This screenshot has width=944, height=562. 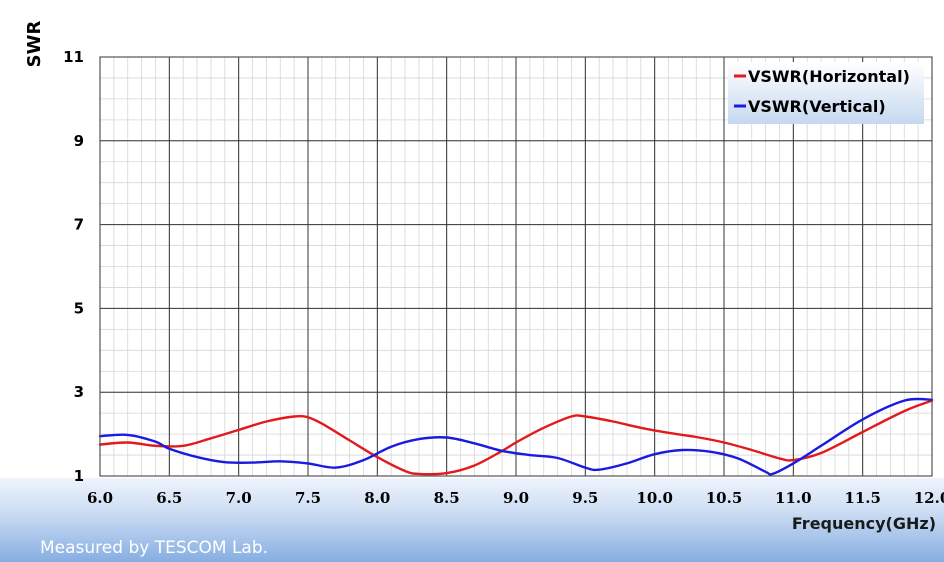 I want to click on x-tick-label: 7.5, so click(x=308, y=498).